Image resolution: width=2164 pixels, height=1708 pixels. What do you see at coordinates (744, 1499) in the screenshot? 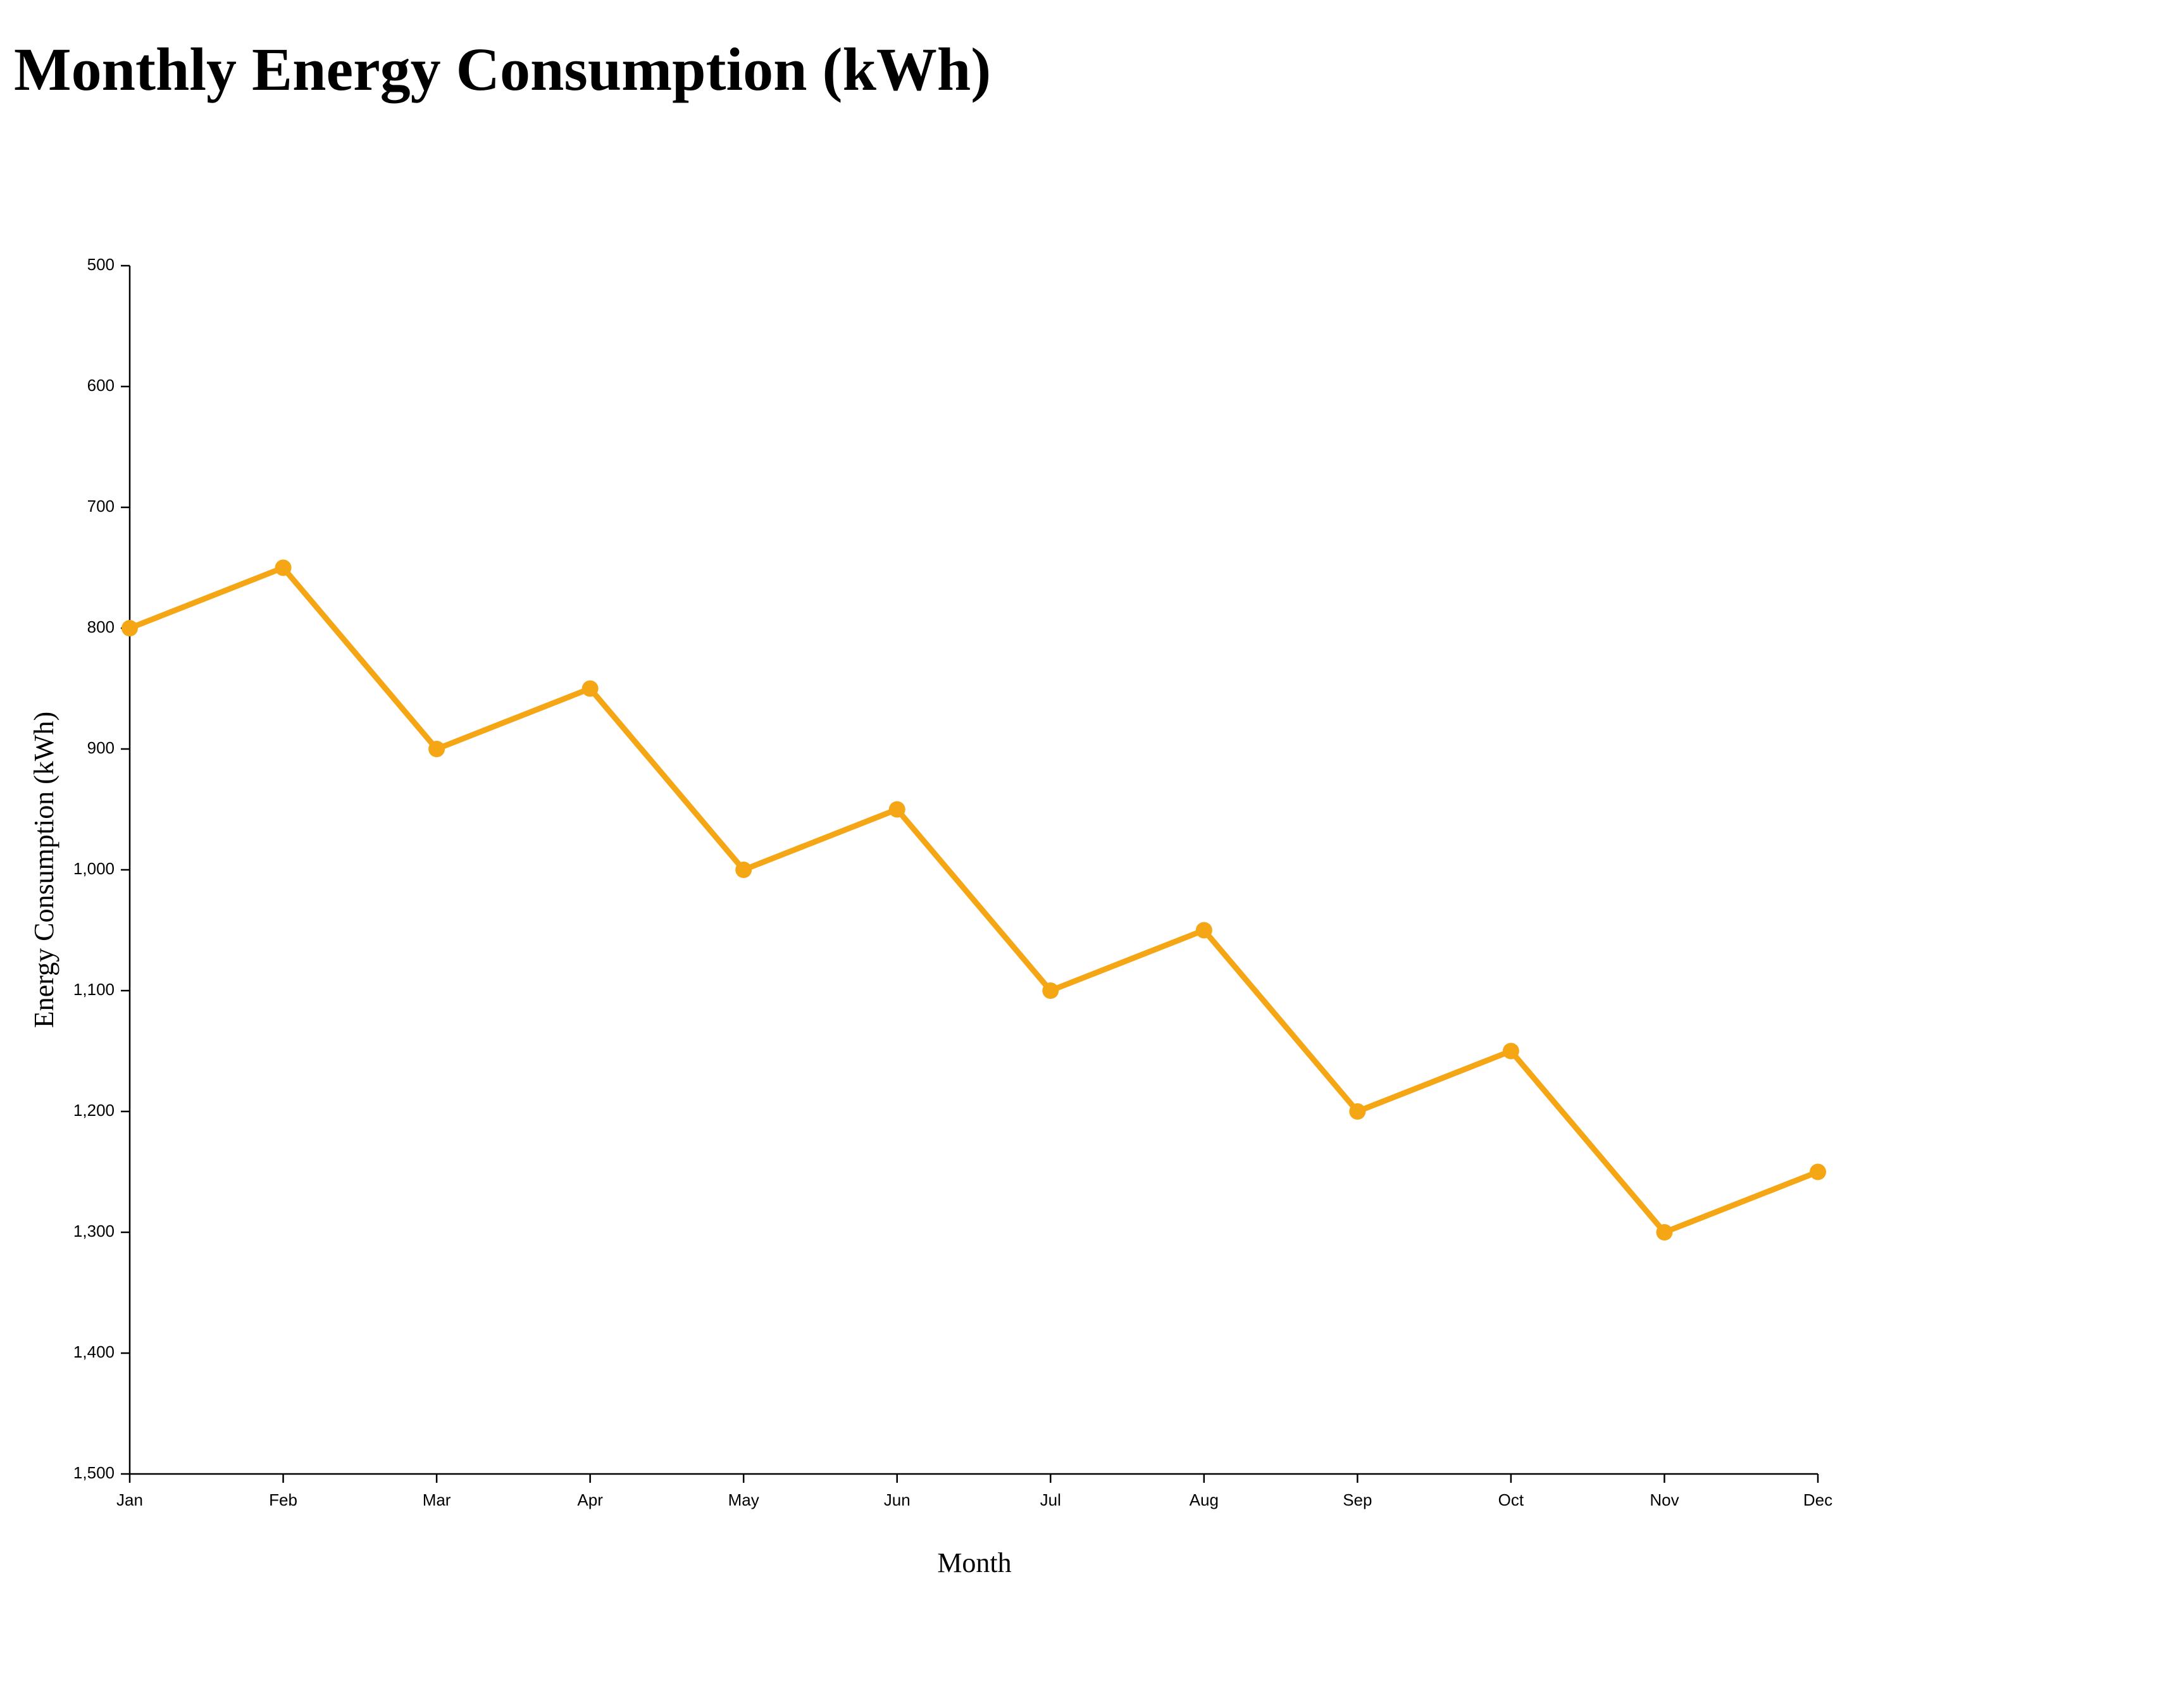
I see `x-tick-label: May` at bounding box center [744, 1499].